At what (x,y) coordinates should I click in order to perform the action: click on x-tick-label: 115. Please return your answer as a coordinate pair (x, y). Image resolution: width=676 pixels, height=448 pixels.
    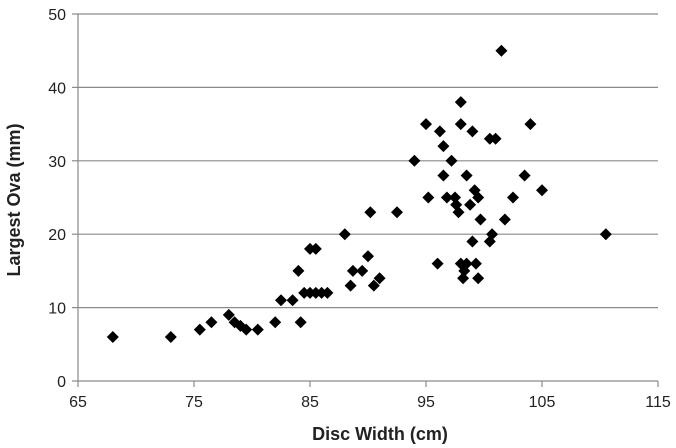
    Looking at the image, I should click on (658, 402).